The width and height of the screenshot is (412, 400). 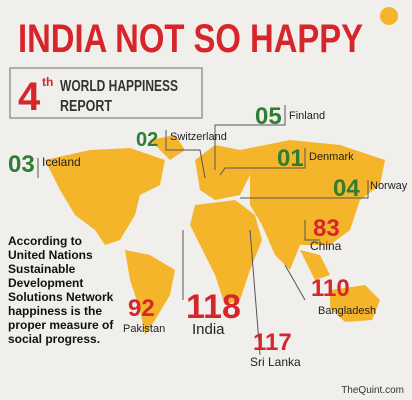 I want to click on country-label: Pakistan, so click(x=144, y=329).